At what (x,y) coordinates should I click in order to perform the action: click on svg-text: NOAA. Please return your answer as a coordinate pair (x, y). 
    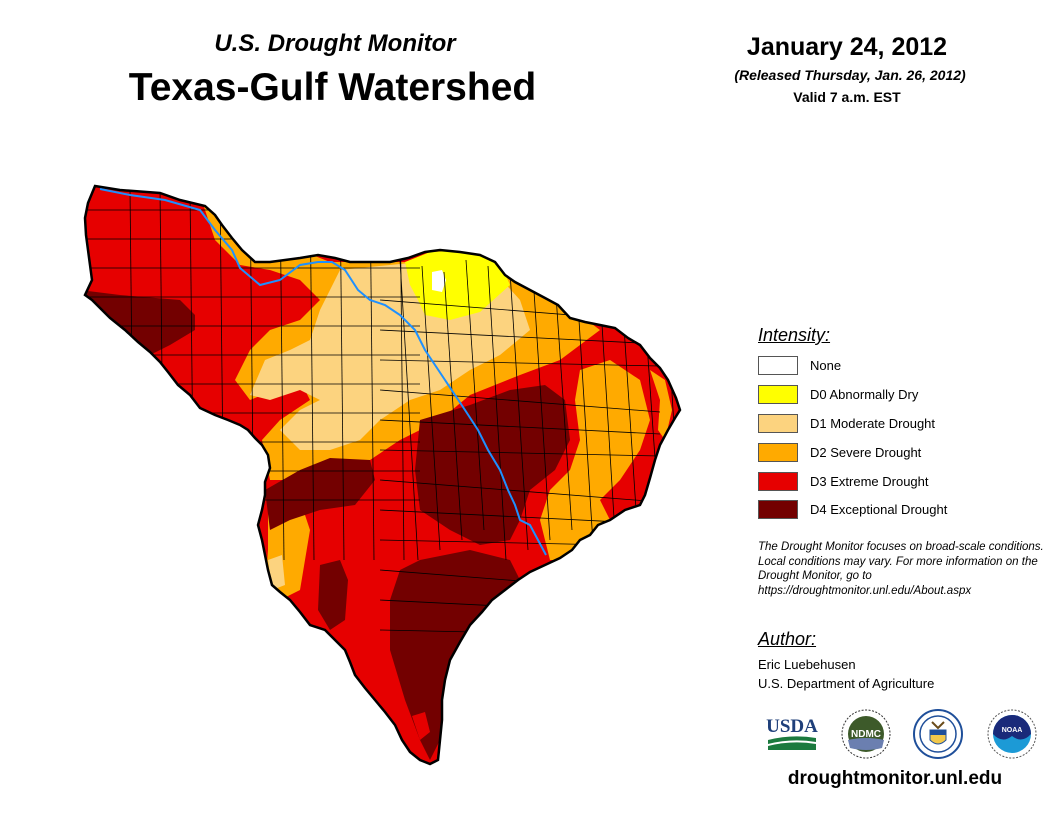
    Looking at the image, I should click on (1012, 730).